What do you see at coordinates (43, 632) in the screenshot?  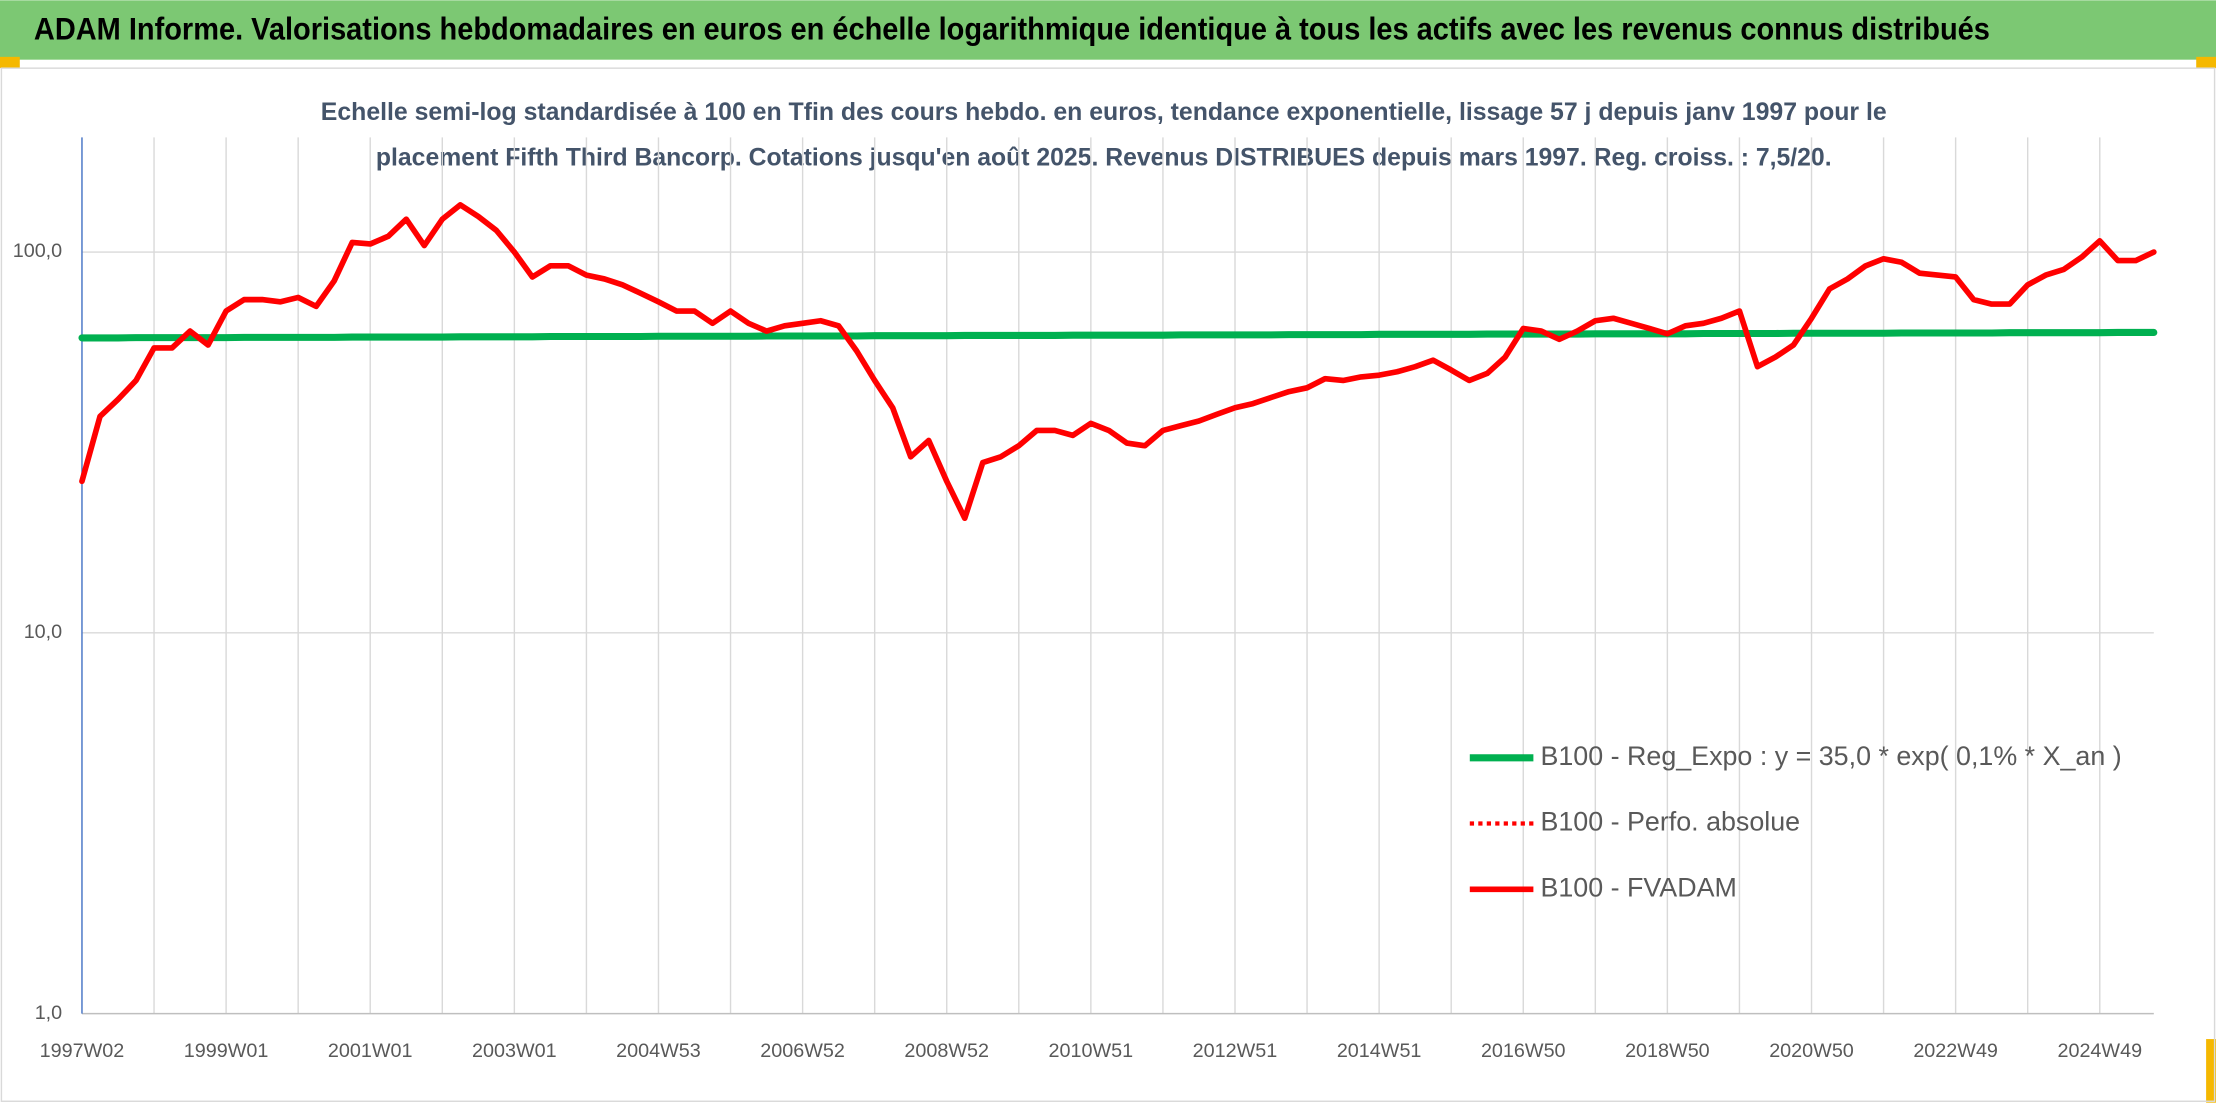 I see `y-tick-label: 10,0` at bounding box center [43, 632].